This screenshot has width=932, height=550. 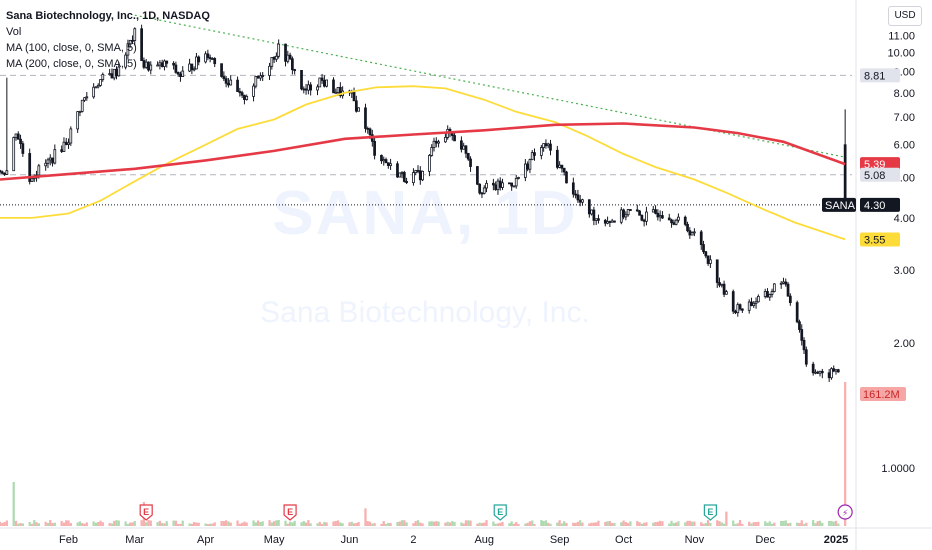 What do you see at coordinates (71, 48) in the screenshot?
I see `indicator-ma100: MA (100, close, 0, SMA, 5)` at bounding box center [71, 48].